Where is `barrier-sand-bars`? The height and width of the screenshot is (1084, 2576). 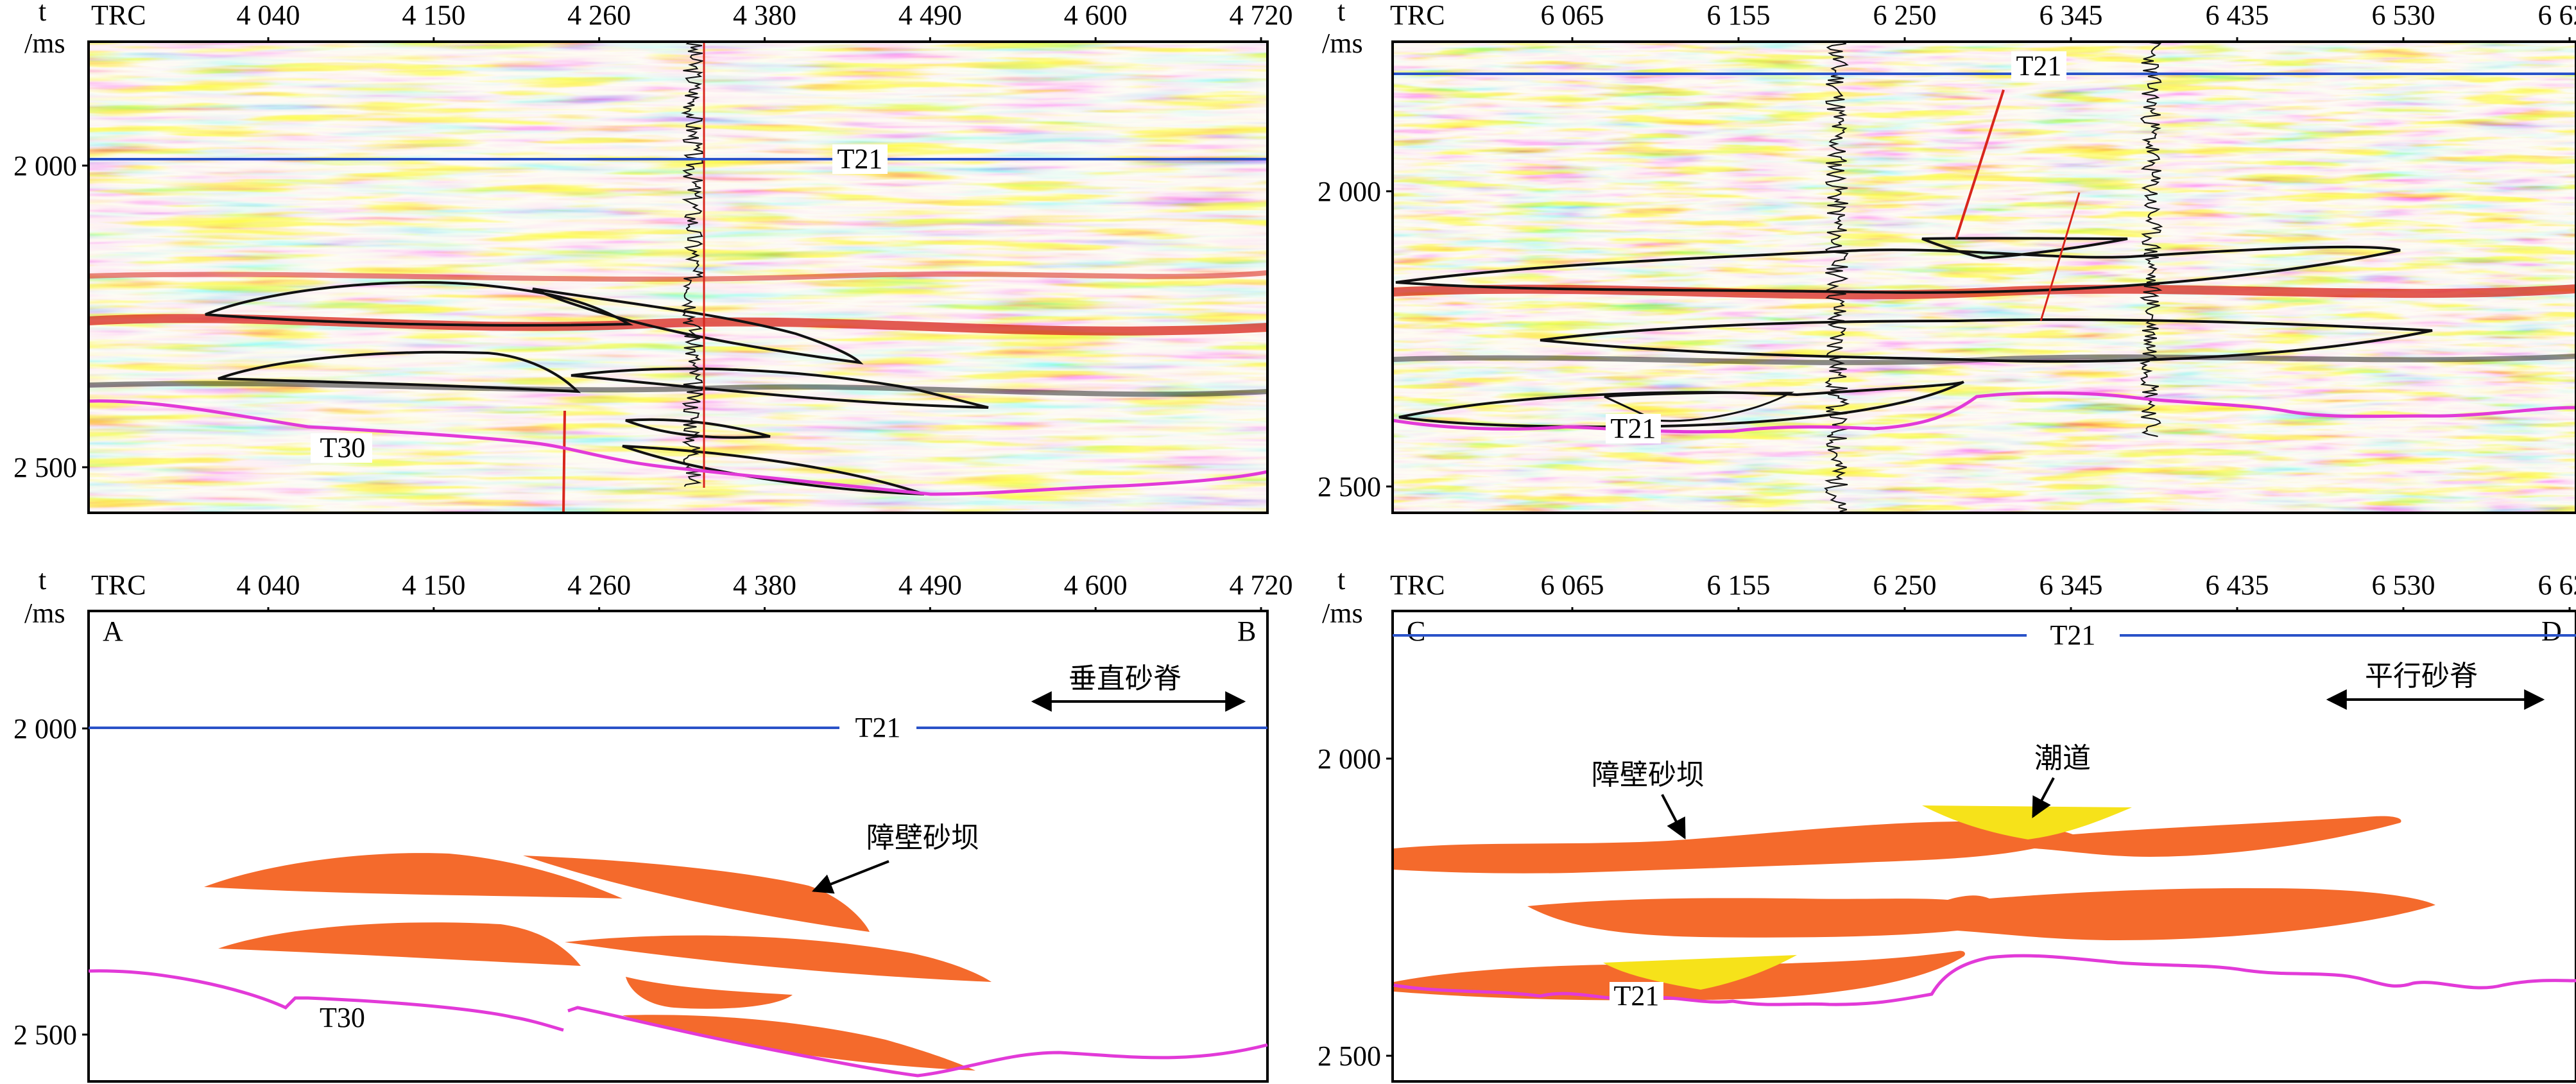
barrier-sand-bars is located at coordinates (598, 962).